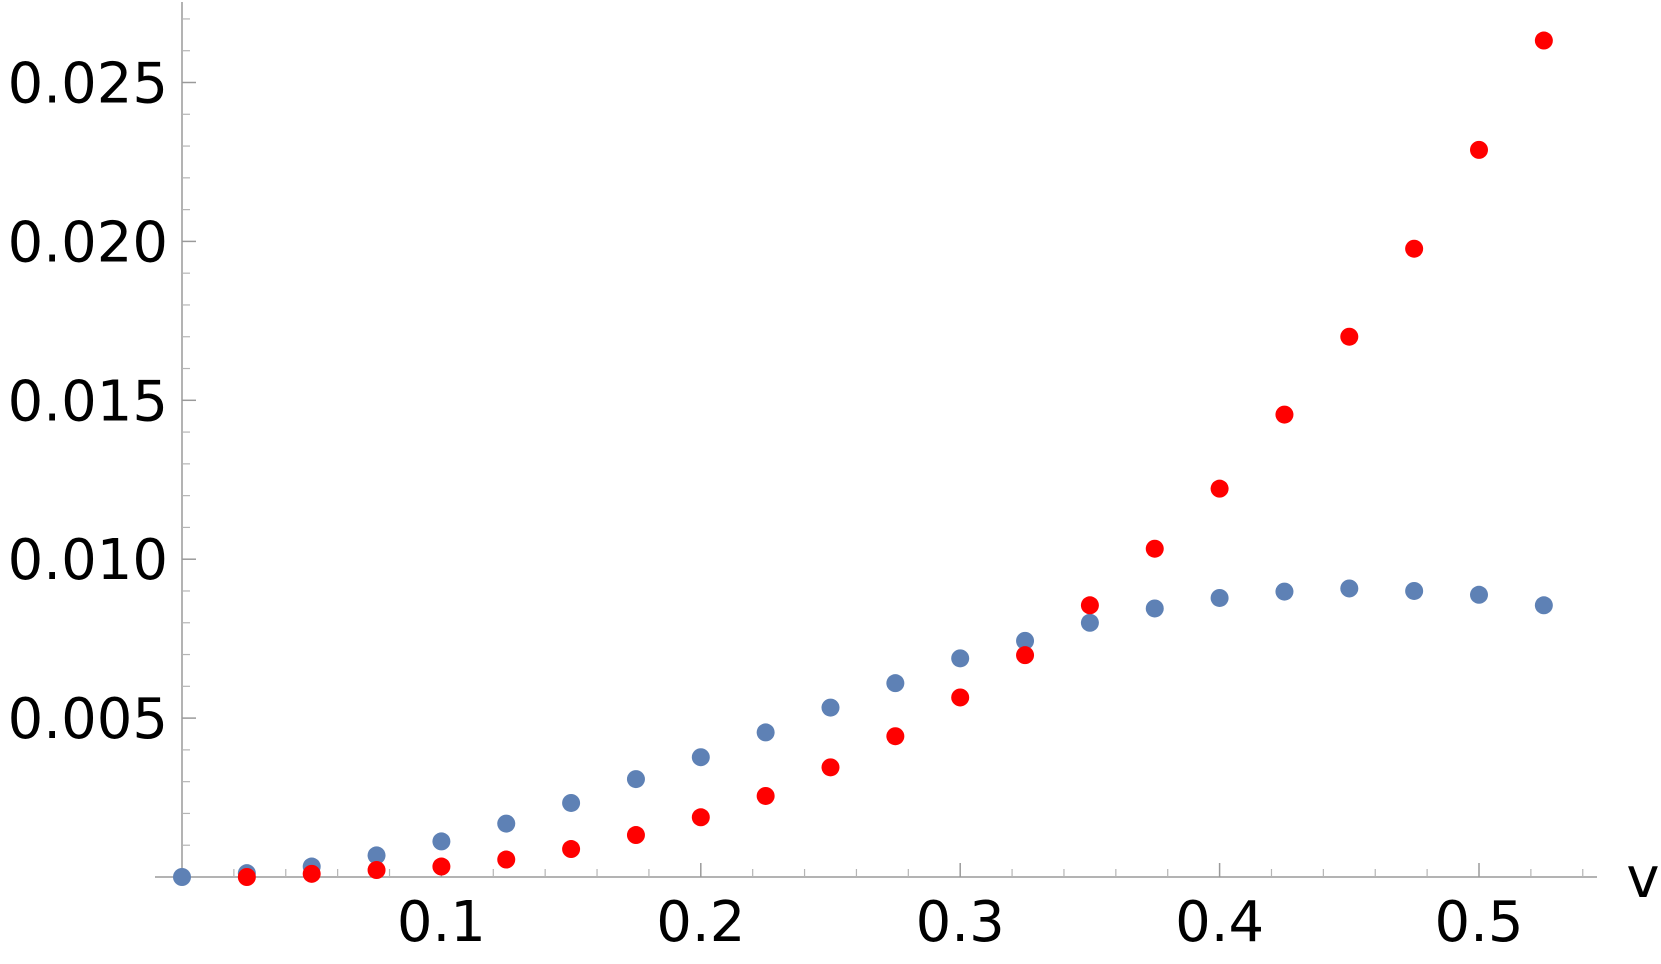  Describe the element at coordinates (88, 84) in the screenshot. I see `y-tick-label: 0.025` at that location.